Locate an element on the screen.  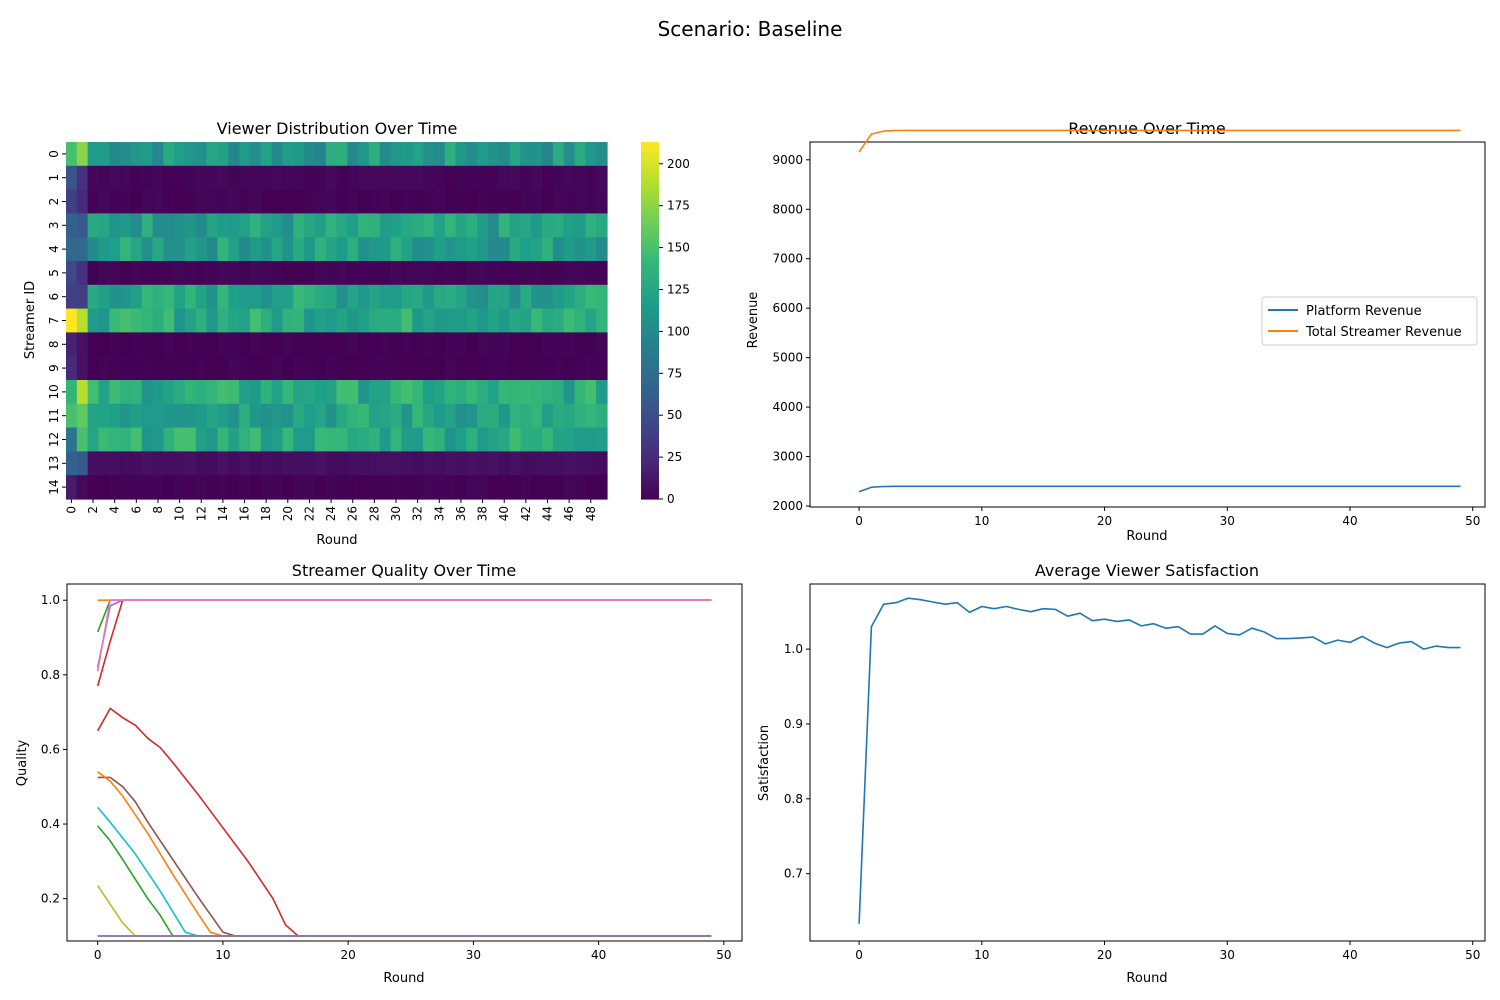
y-tick-label: 0.9 is located at coordinates (793, 724).